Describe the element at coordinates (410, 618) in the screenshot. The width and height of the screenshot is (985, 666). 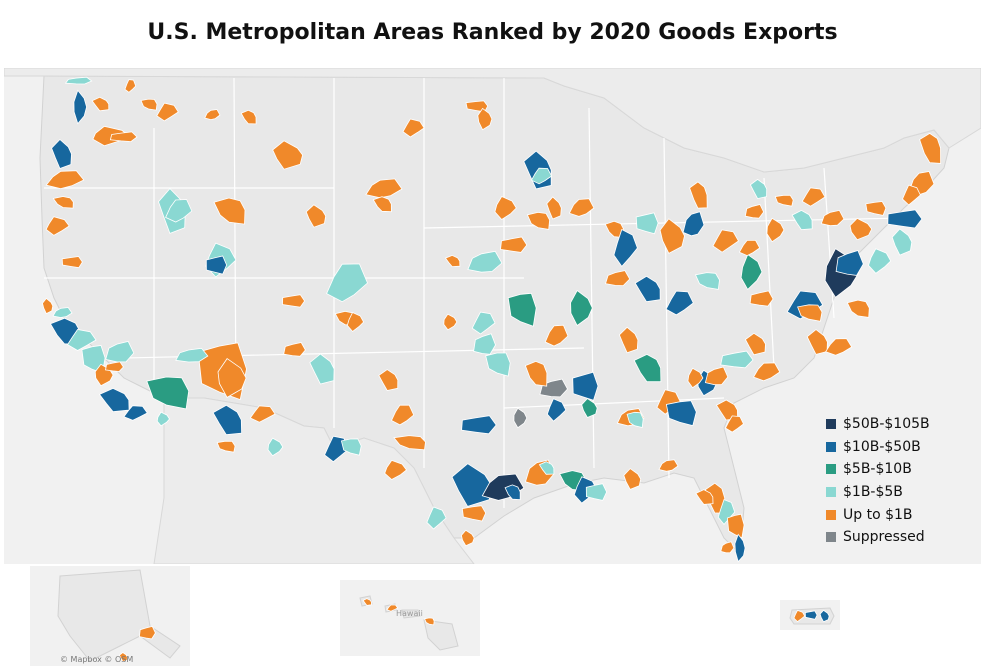
I see `hawaii-inset: Hawaii` at that location.